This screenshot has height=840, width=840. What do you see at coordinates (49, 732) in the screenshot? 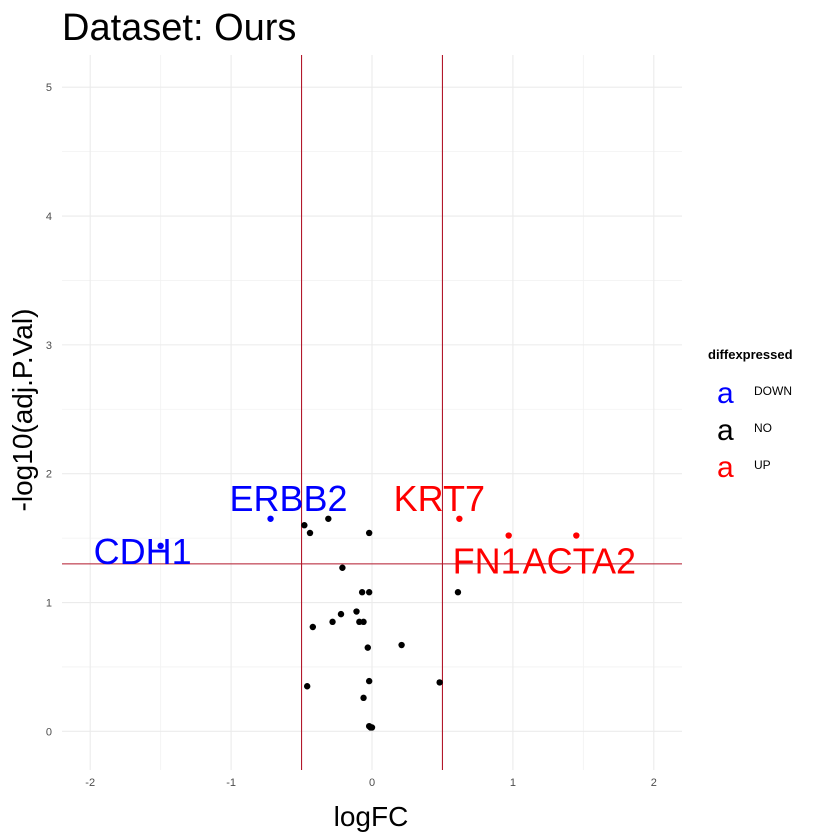
I see `y-tick-label: 0` at bounding box center [49, 732].